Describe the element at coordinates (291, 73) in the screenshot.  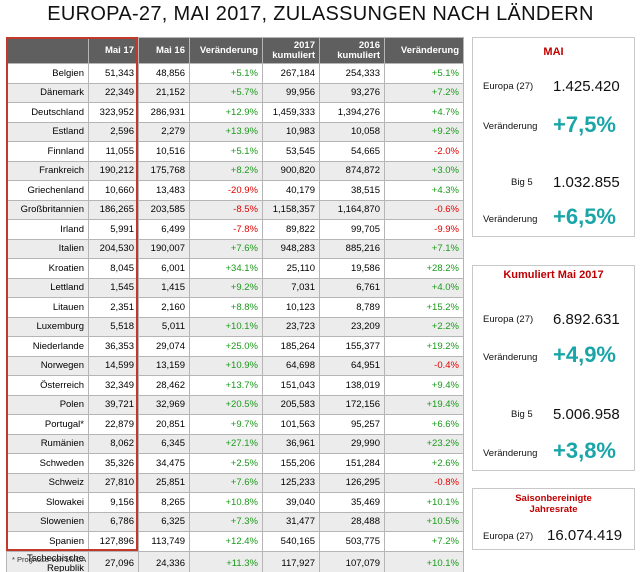
I see `cell-cum2017: 267,184` at that location.